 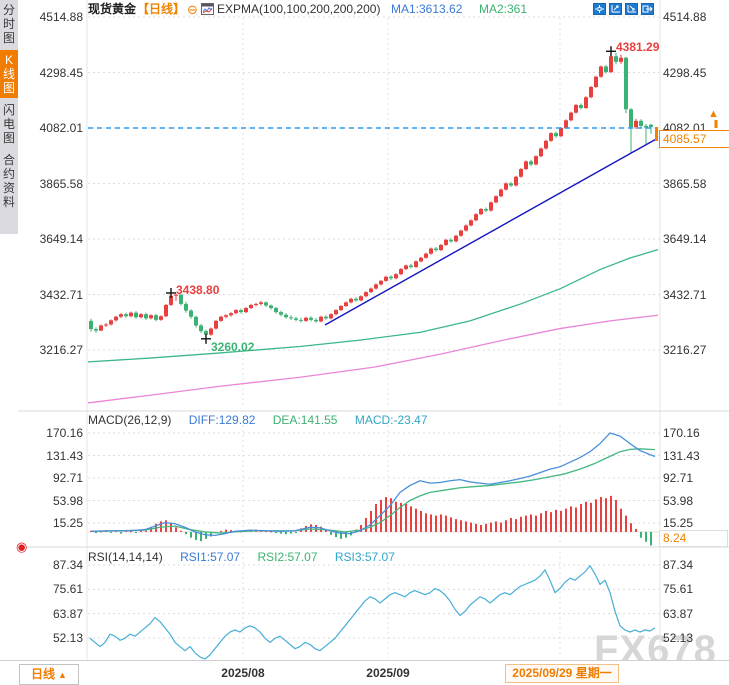 I want to click on indicator-settings-icon: ◉, so click(x=22, y=546).